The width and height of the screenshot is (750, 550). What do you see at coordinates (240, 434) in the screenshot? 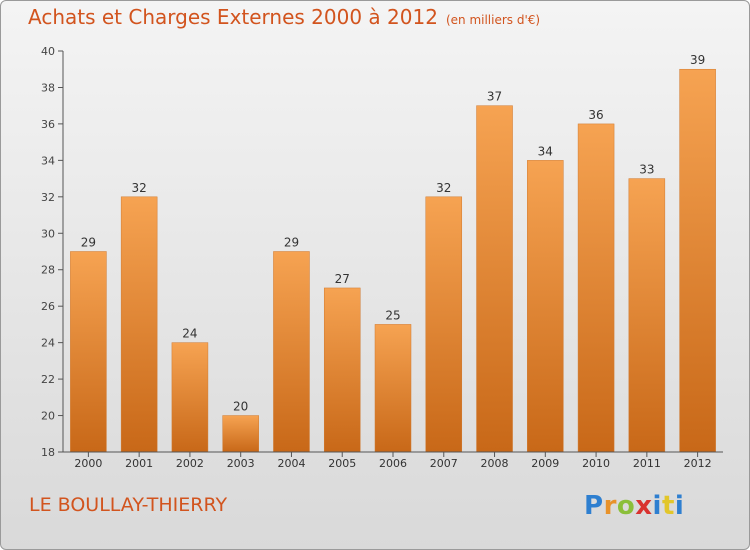
I see `bar-2003` at bounding box center [240, 434].